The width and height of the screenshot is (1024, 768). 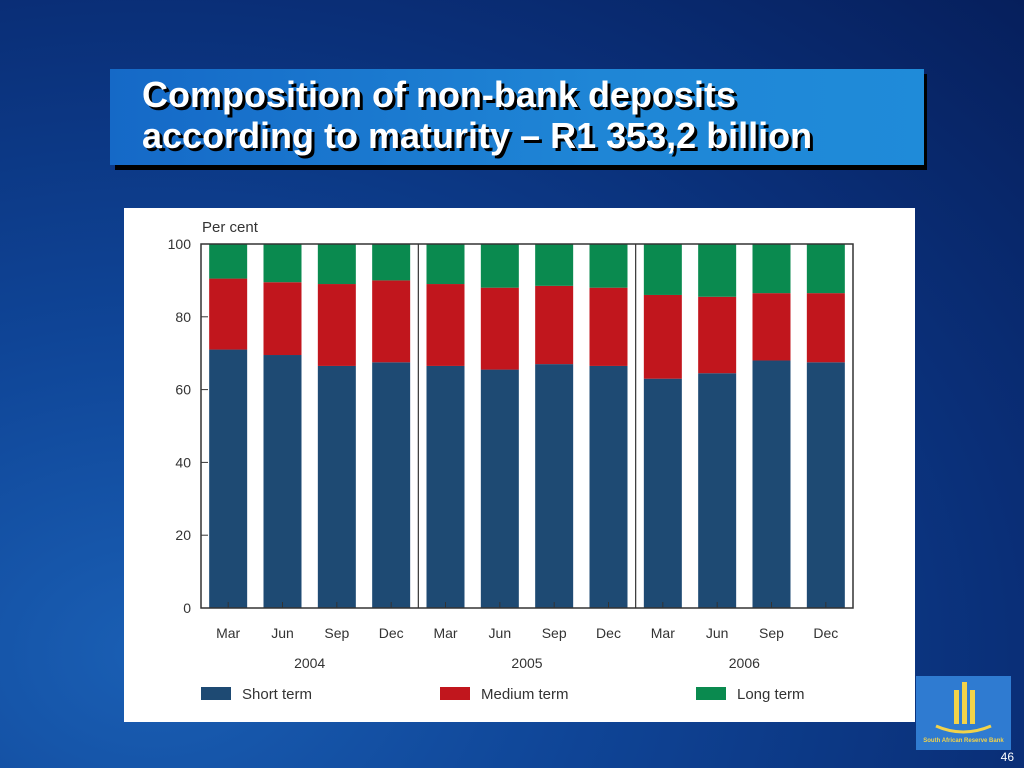 I want to click on legend-swatch-short-term, so click(x=216, y=693).